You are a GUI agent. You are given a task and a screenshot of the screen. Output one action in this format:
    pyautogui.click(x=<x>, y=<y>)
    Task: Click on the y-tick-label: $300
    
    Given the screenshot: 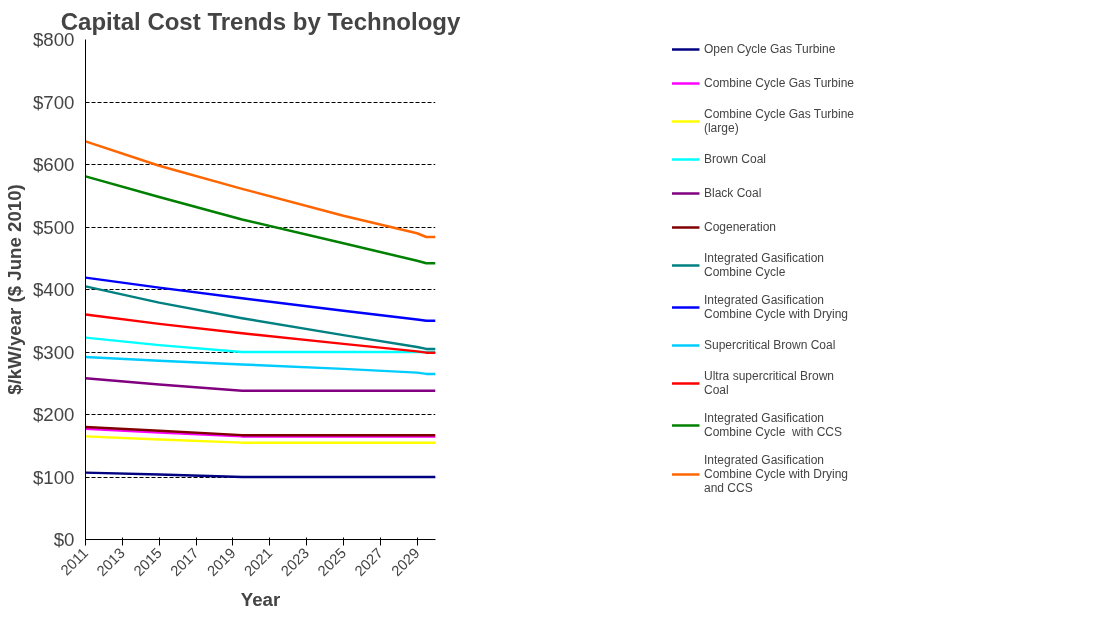 What is the action you would take?
    pyautogui.click(x=54, y=352)
    